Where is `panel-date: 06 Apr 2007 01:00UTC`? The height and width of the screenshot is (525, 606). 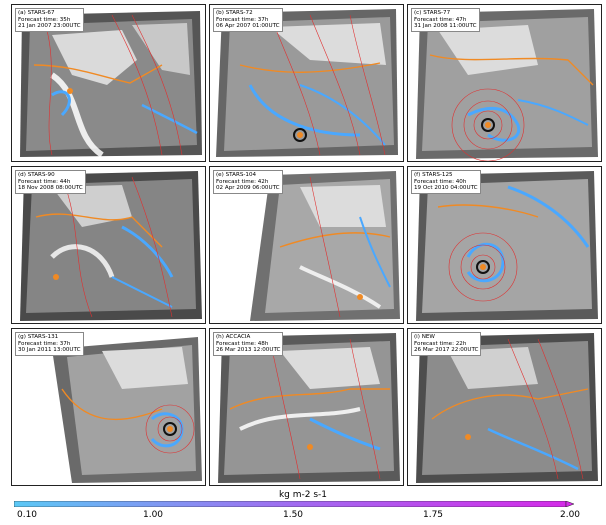 panel-date: 06 Apr 2007 01:00UTC is located at coordinates (248, 26).